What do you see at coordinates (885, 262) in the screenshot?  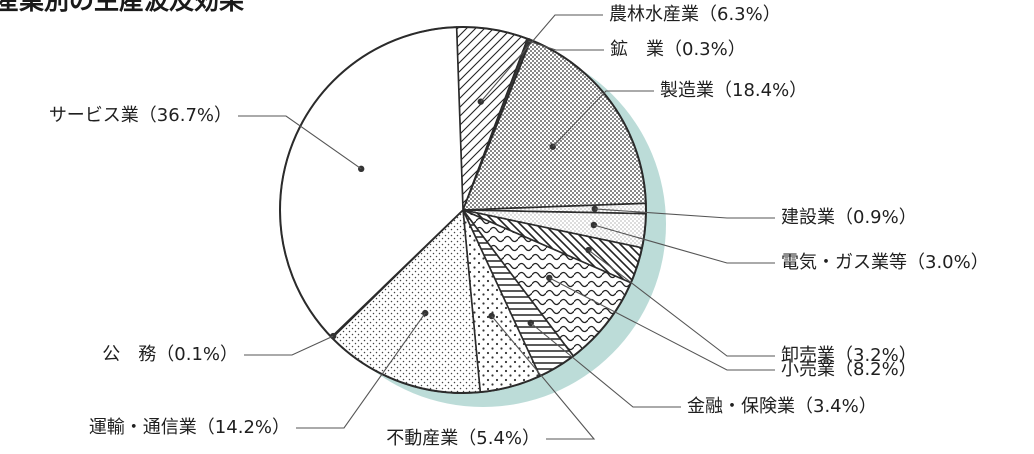 I see `slice-label-4: 電気・ガス業等（3.0%）` at bounding box center [885, 262].